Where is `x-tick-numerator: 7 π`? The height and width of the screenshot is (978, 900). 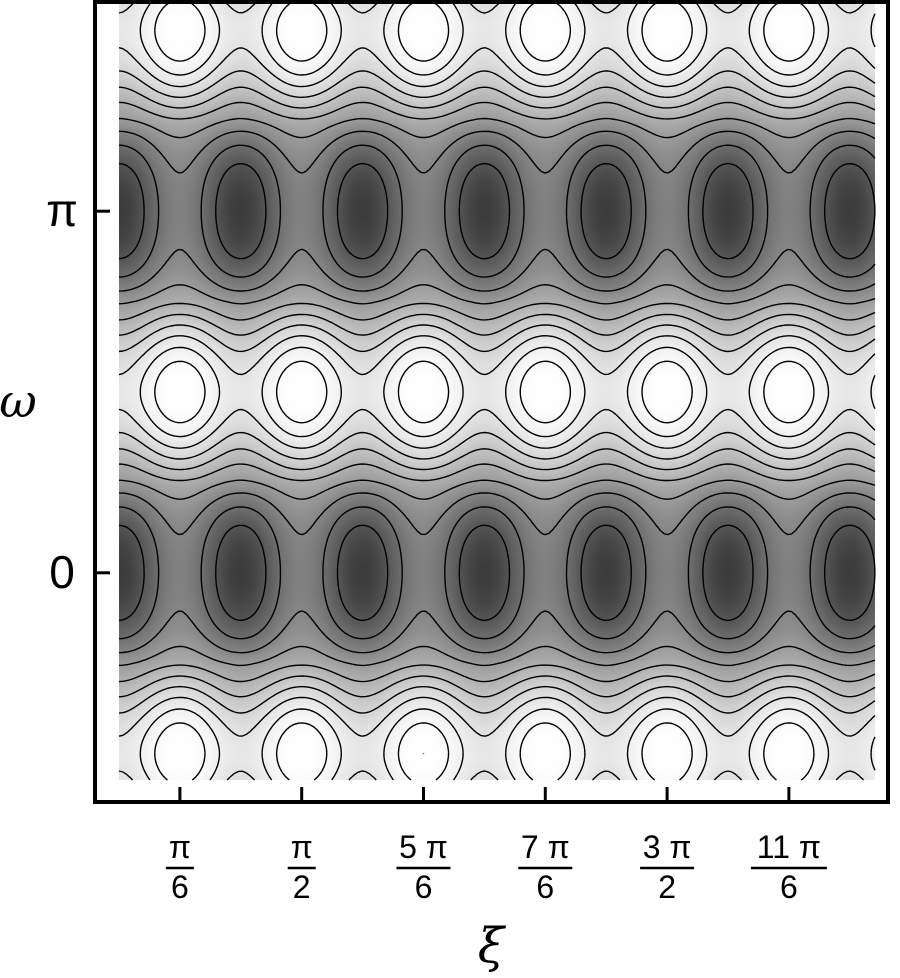
x-tick-numerator: 7 π is located at coordinates (545, 847).